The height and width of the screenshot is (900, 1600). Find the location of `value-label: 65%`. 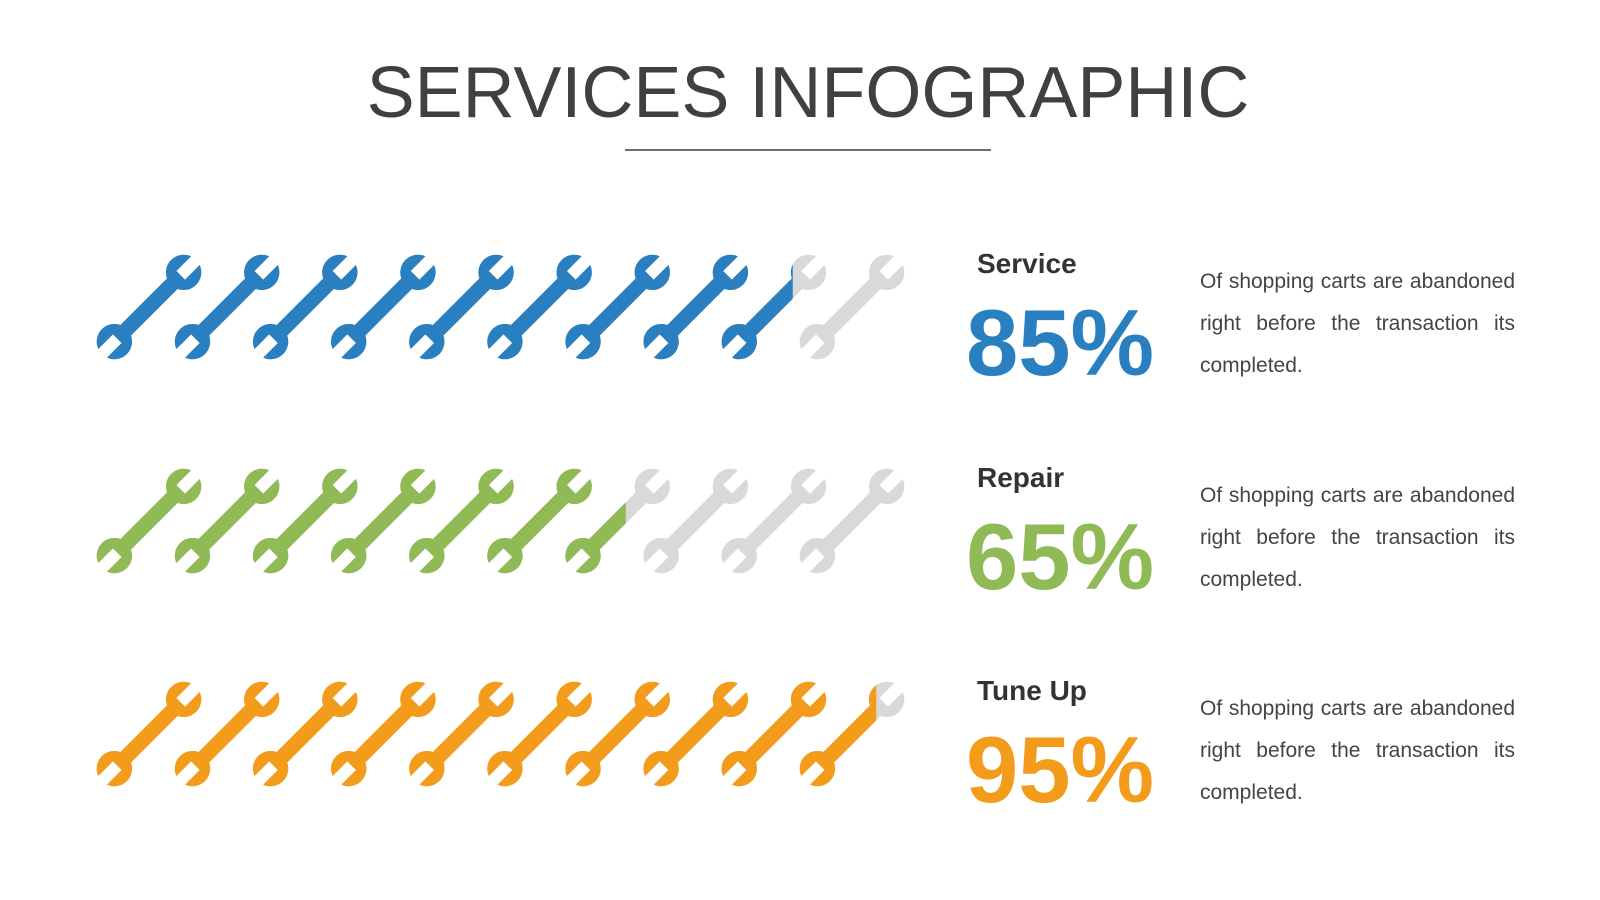

value-label: 65% is located at coordinates (1060, 556).